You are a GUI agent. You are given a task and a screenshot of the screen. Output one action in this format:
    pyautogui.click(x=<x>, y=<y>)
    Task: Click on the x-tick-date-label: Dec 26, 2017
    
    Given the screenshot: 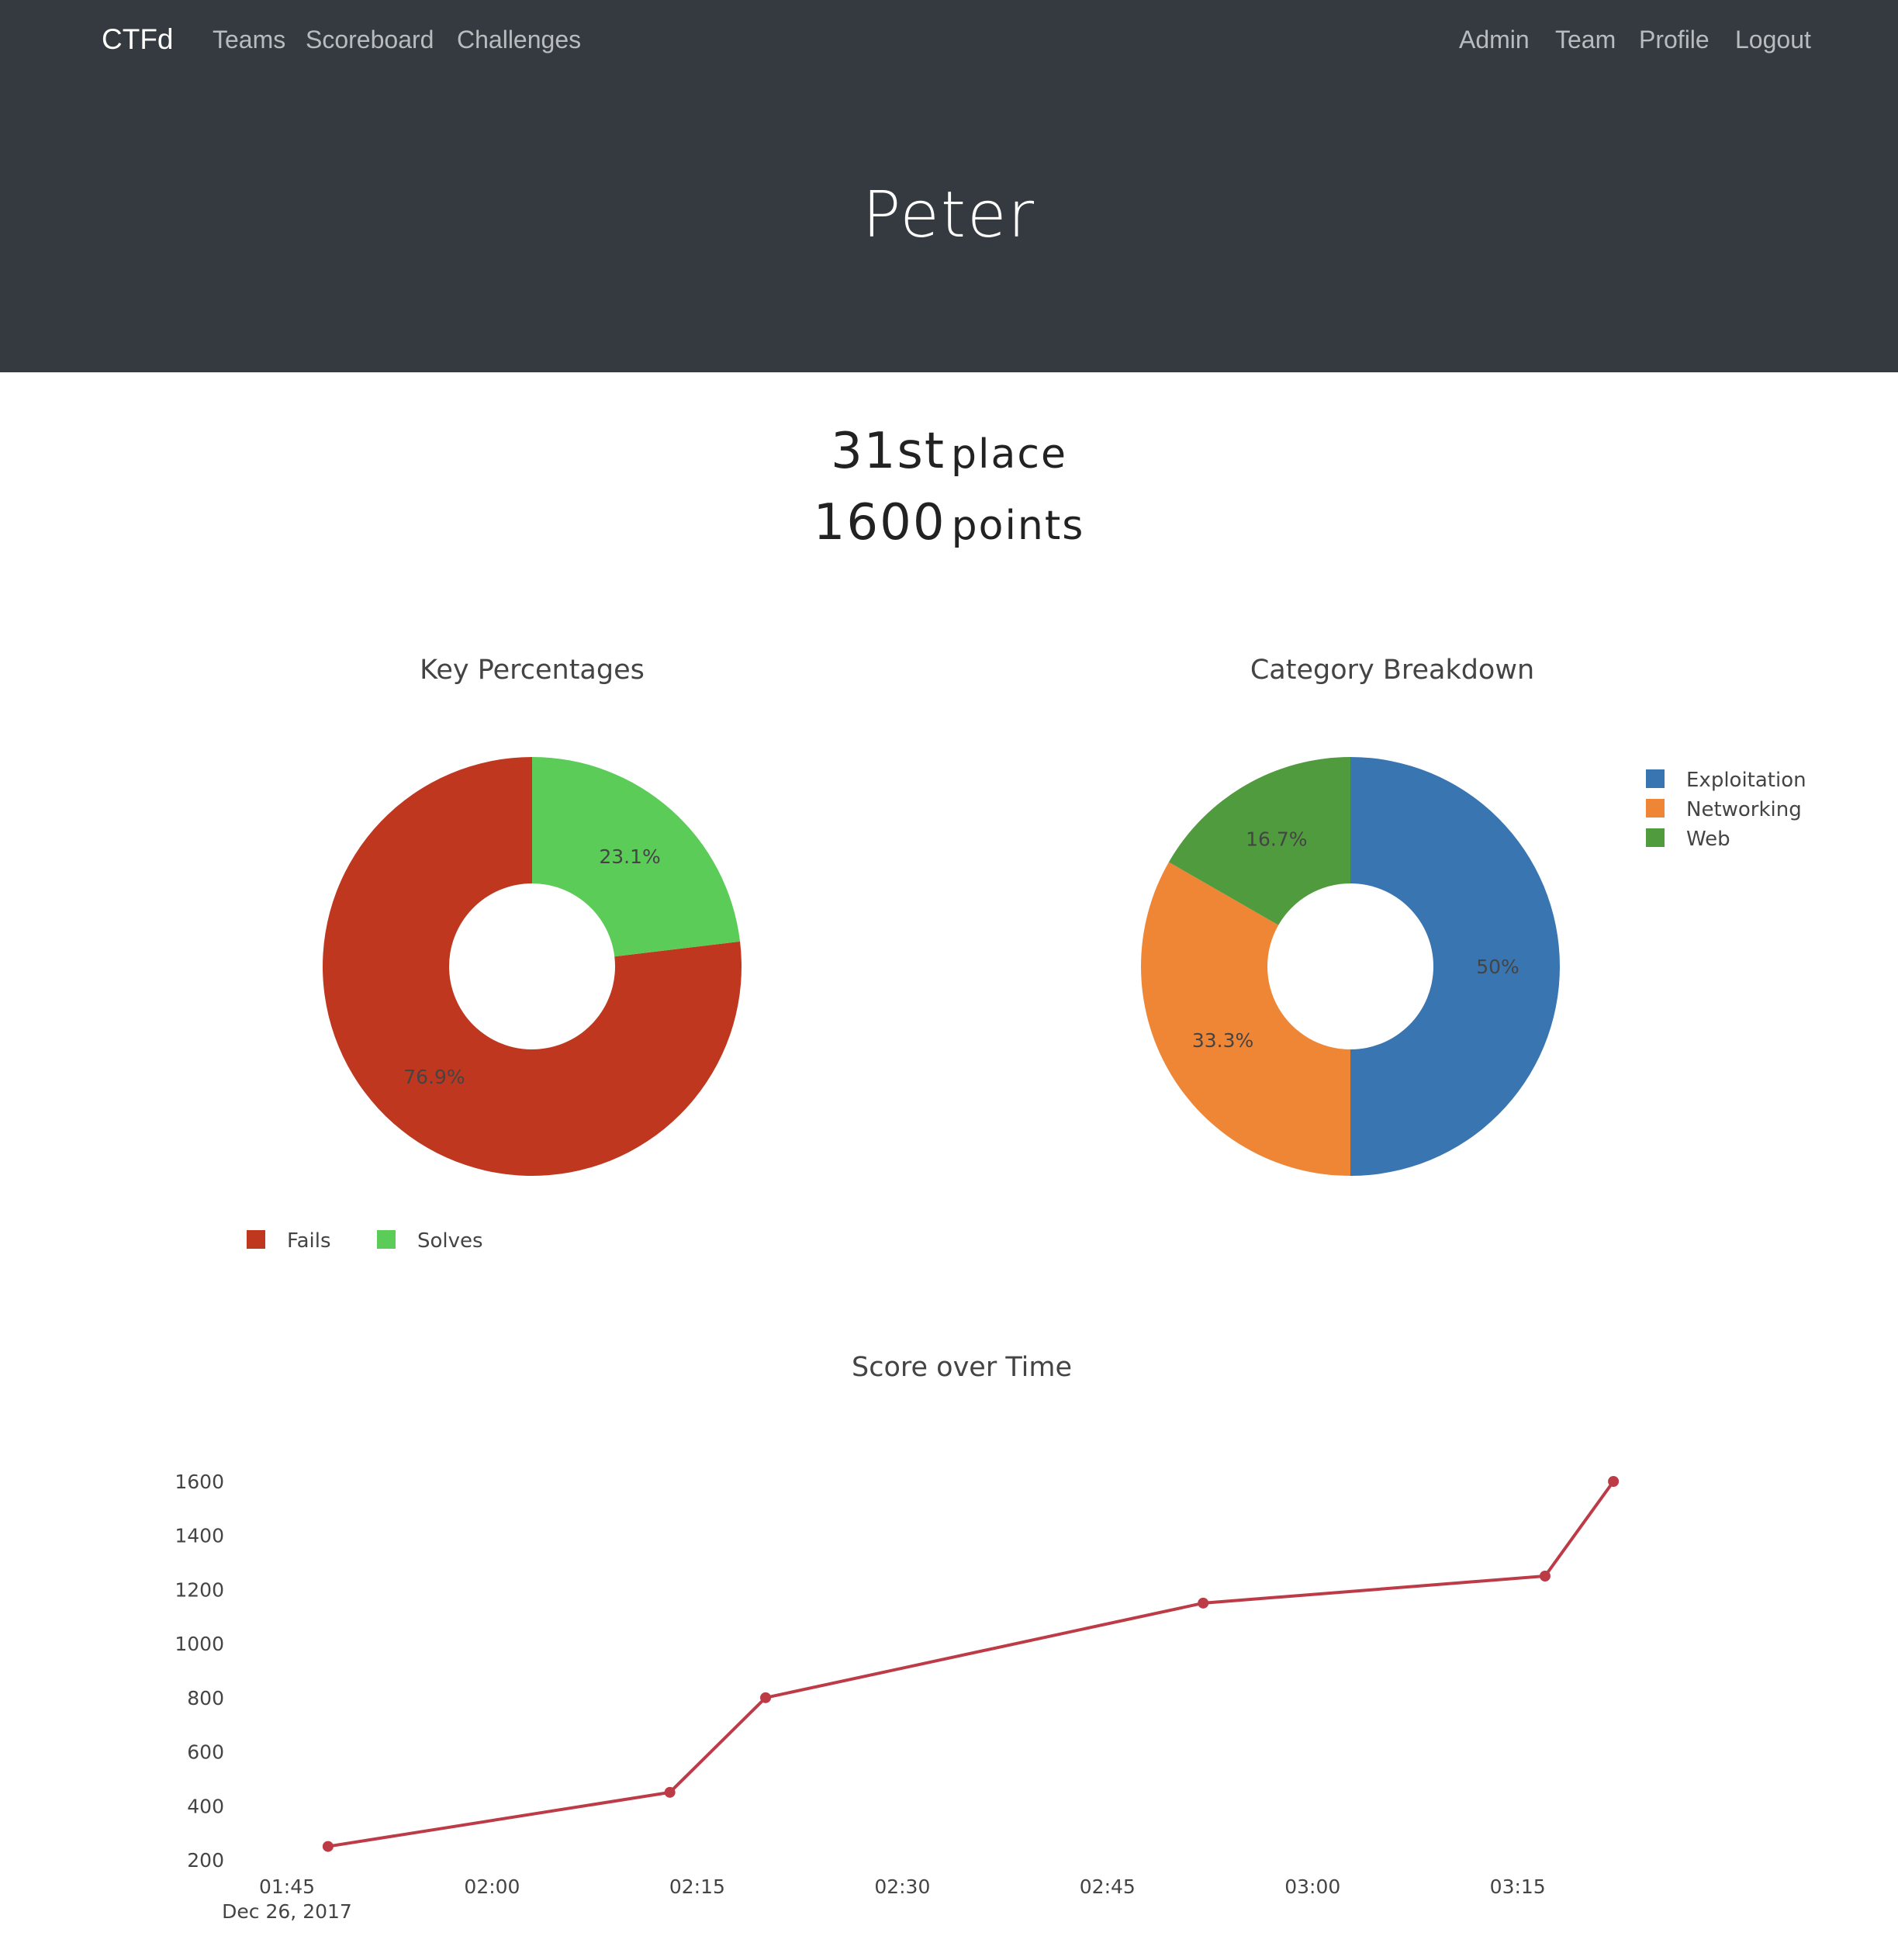 What is the action you would take?
    pyautogui.click(x=287, y=1911)
    